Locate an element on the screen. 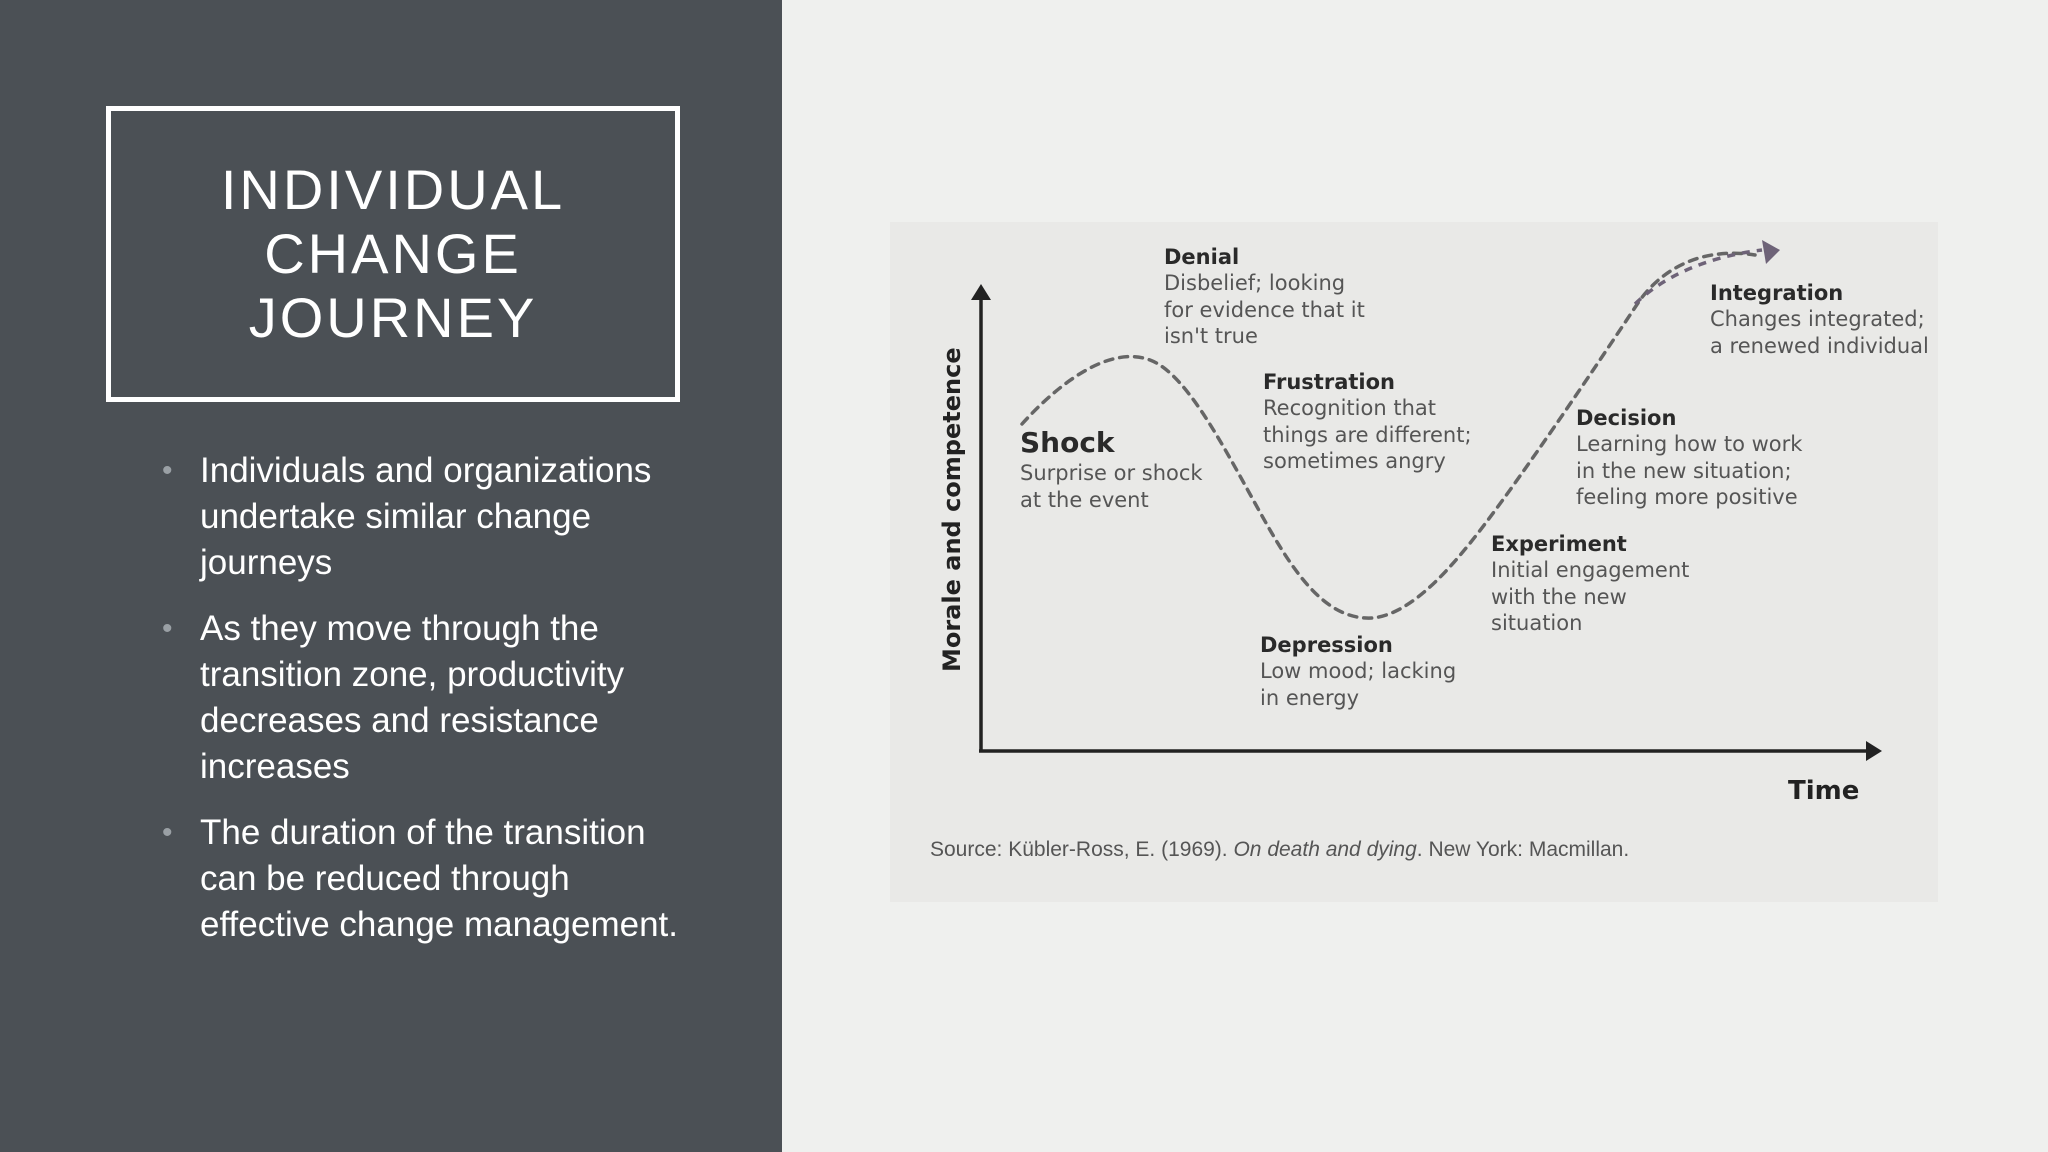 This screenshot has width=2048, height=1152. stage-depression: Depression Low mood; lacking in energy is located at coordinates (1358, 671).